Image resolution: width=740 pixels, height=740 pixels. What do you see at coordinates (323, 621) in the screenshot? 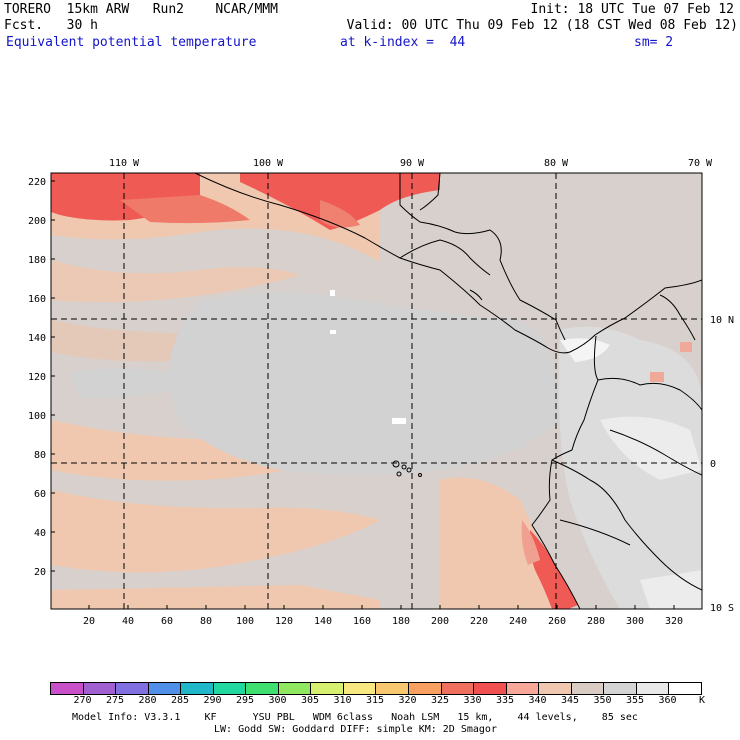
I see `x-tick-label: 140` at bounding box center [323, 621].